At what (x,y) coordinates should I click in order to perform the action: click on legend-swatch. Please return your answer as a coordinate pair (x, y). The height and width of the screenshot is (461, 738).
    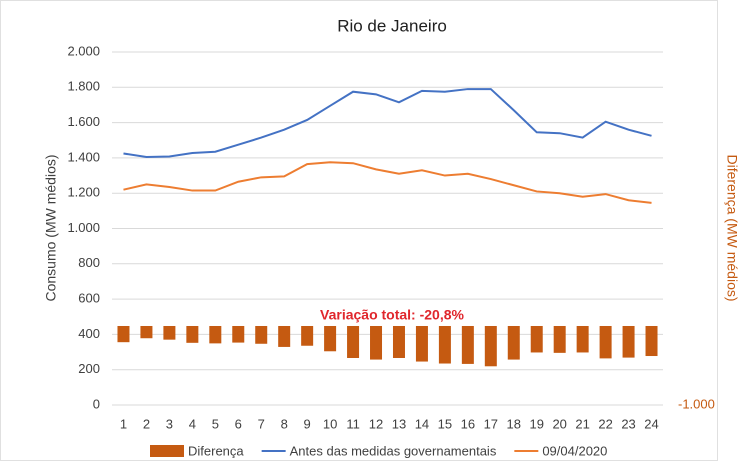
    Looking at the image, I should click on (167, 451).